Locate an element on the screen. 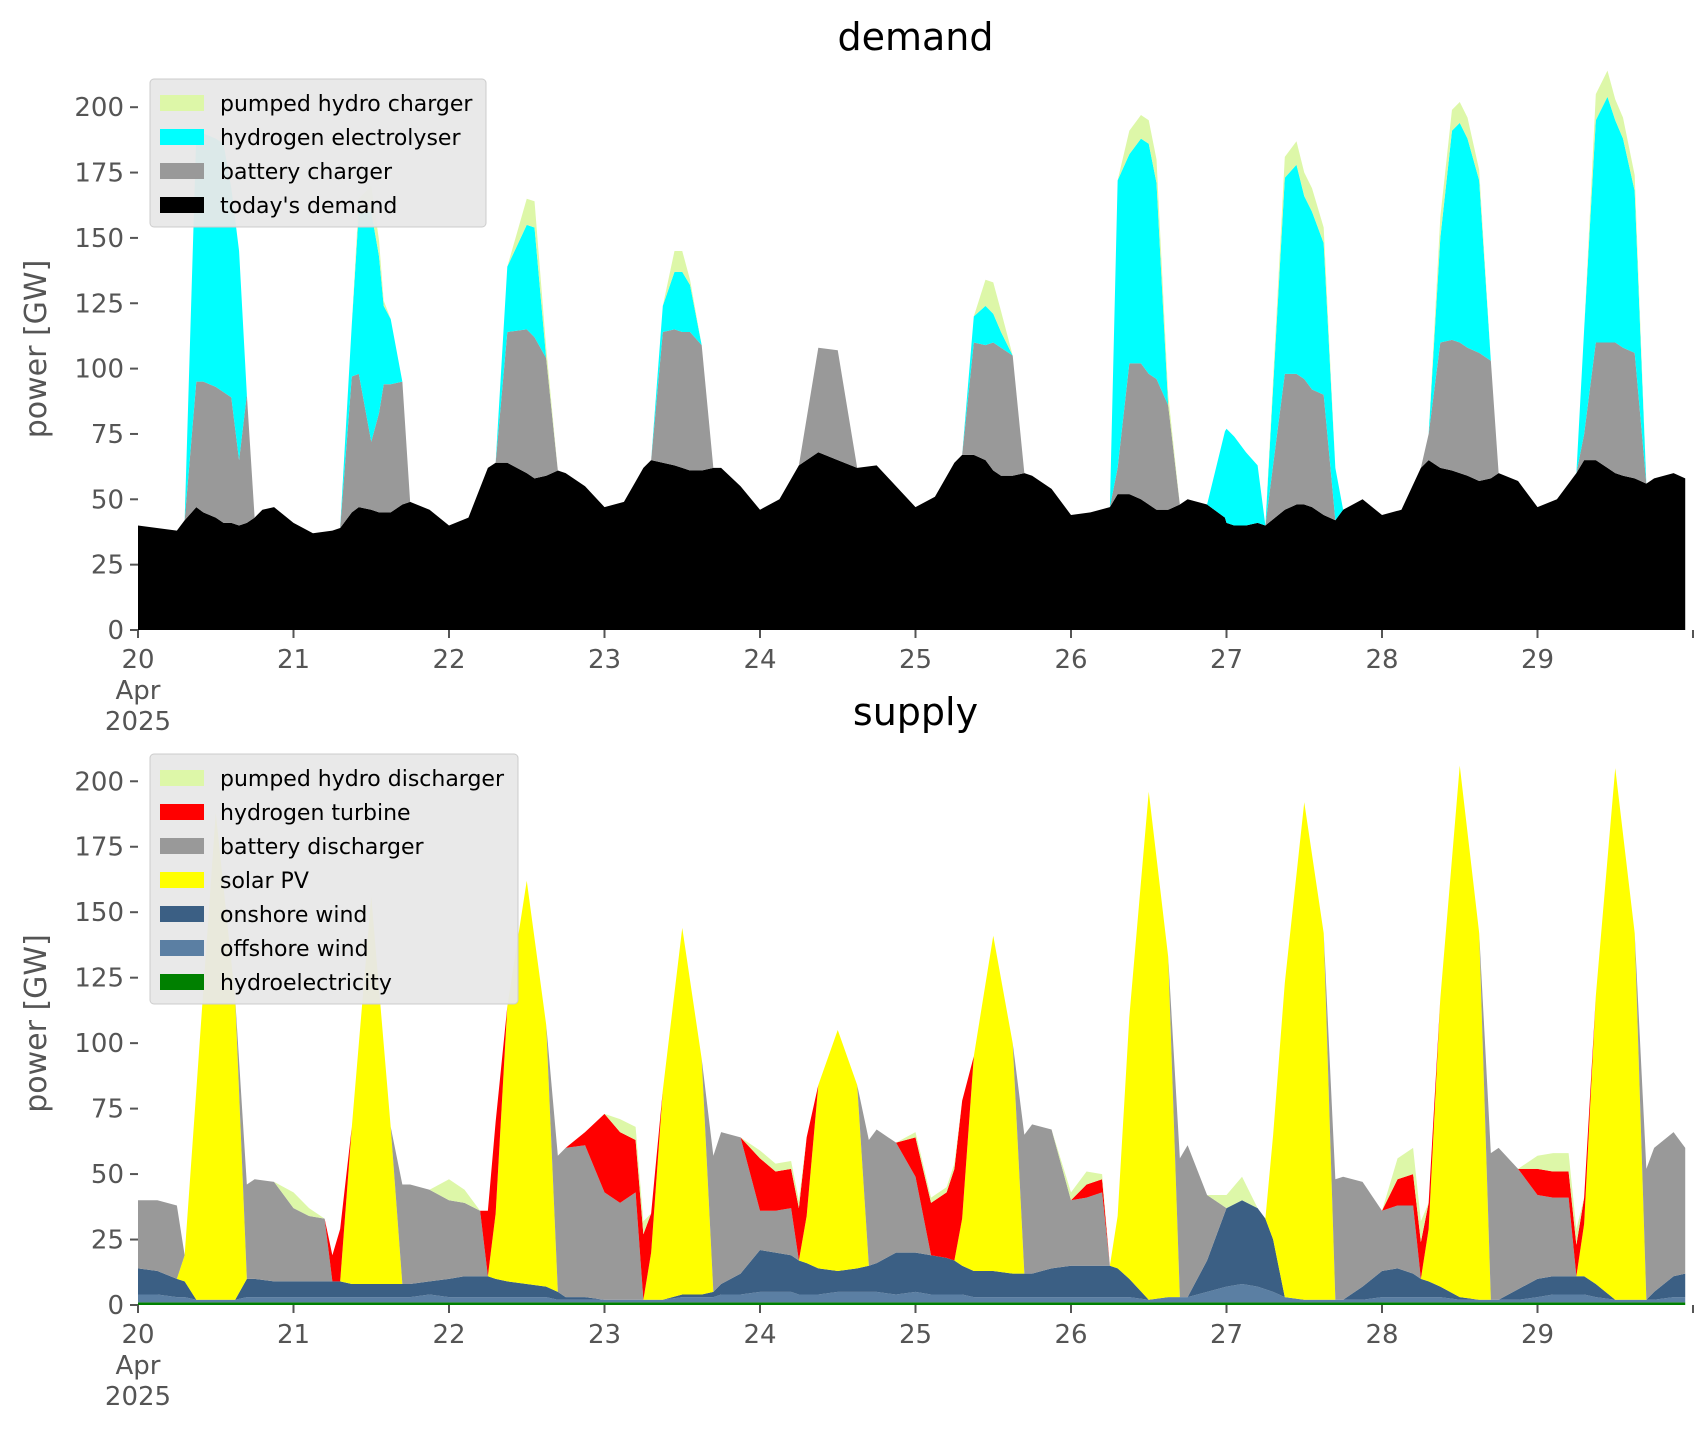  legend-label-today-s-demand: today's demand is located at coordinates (308, 206).